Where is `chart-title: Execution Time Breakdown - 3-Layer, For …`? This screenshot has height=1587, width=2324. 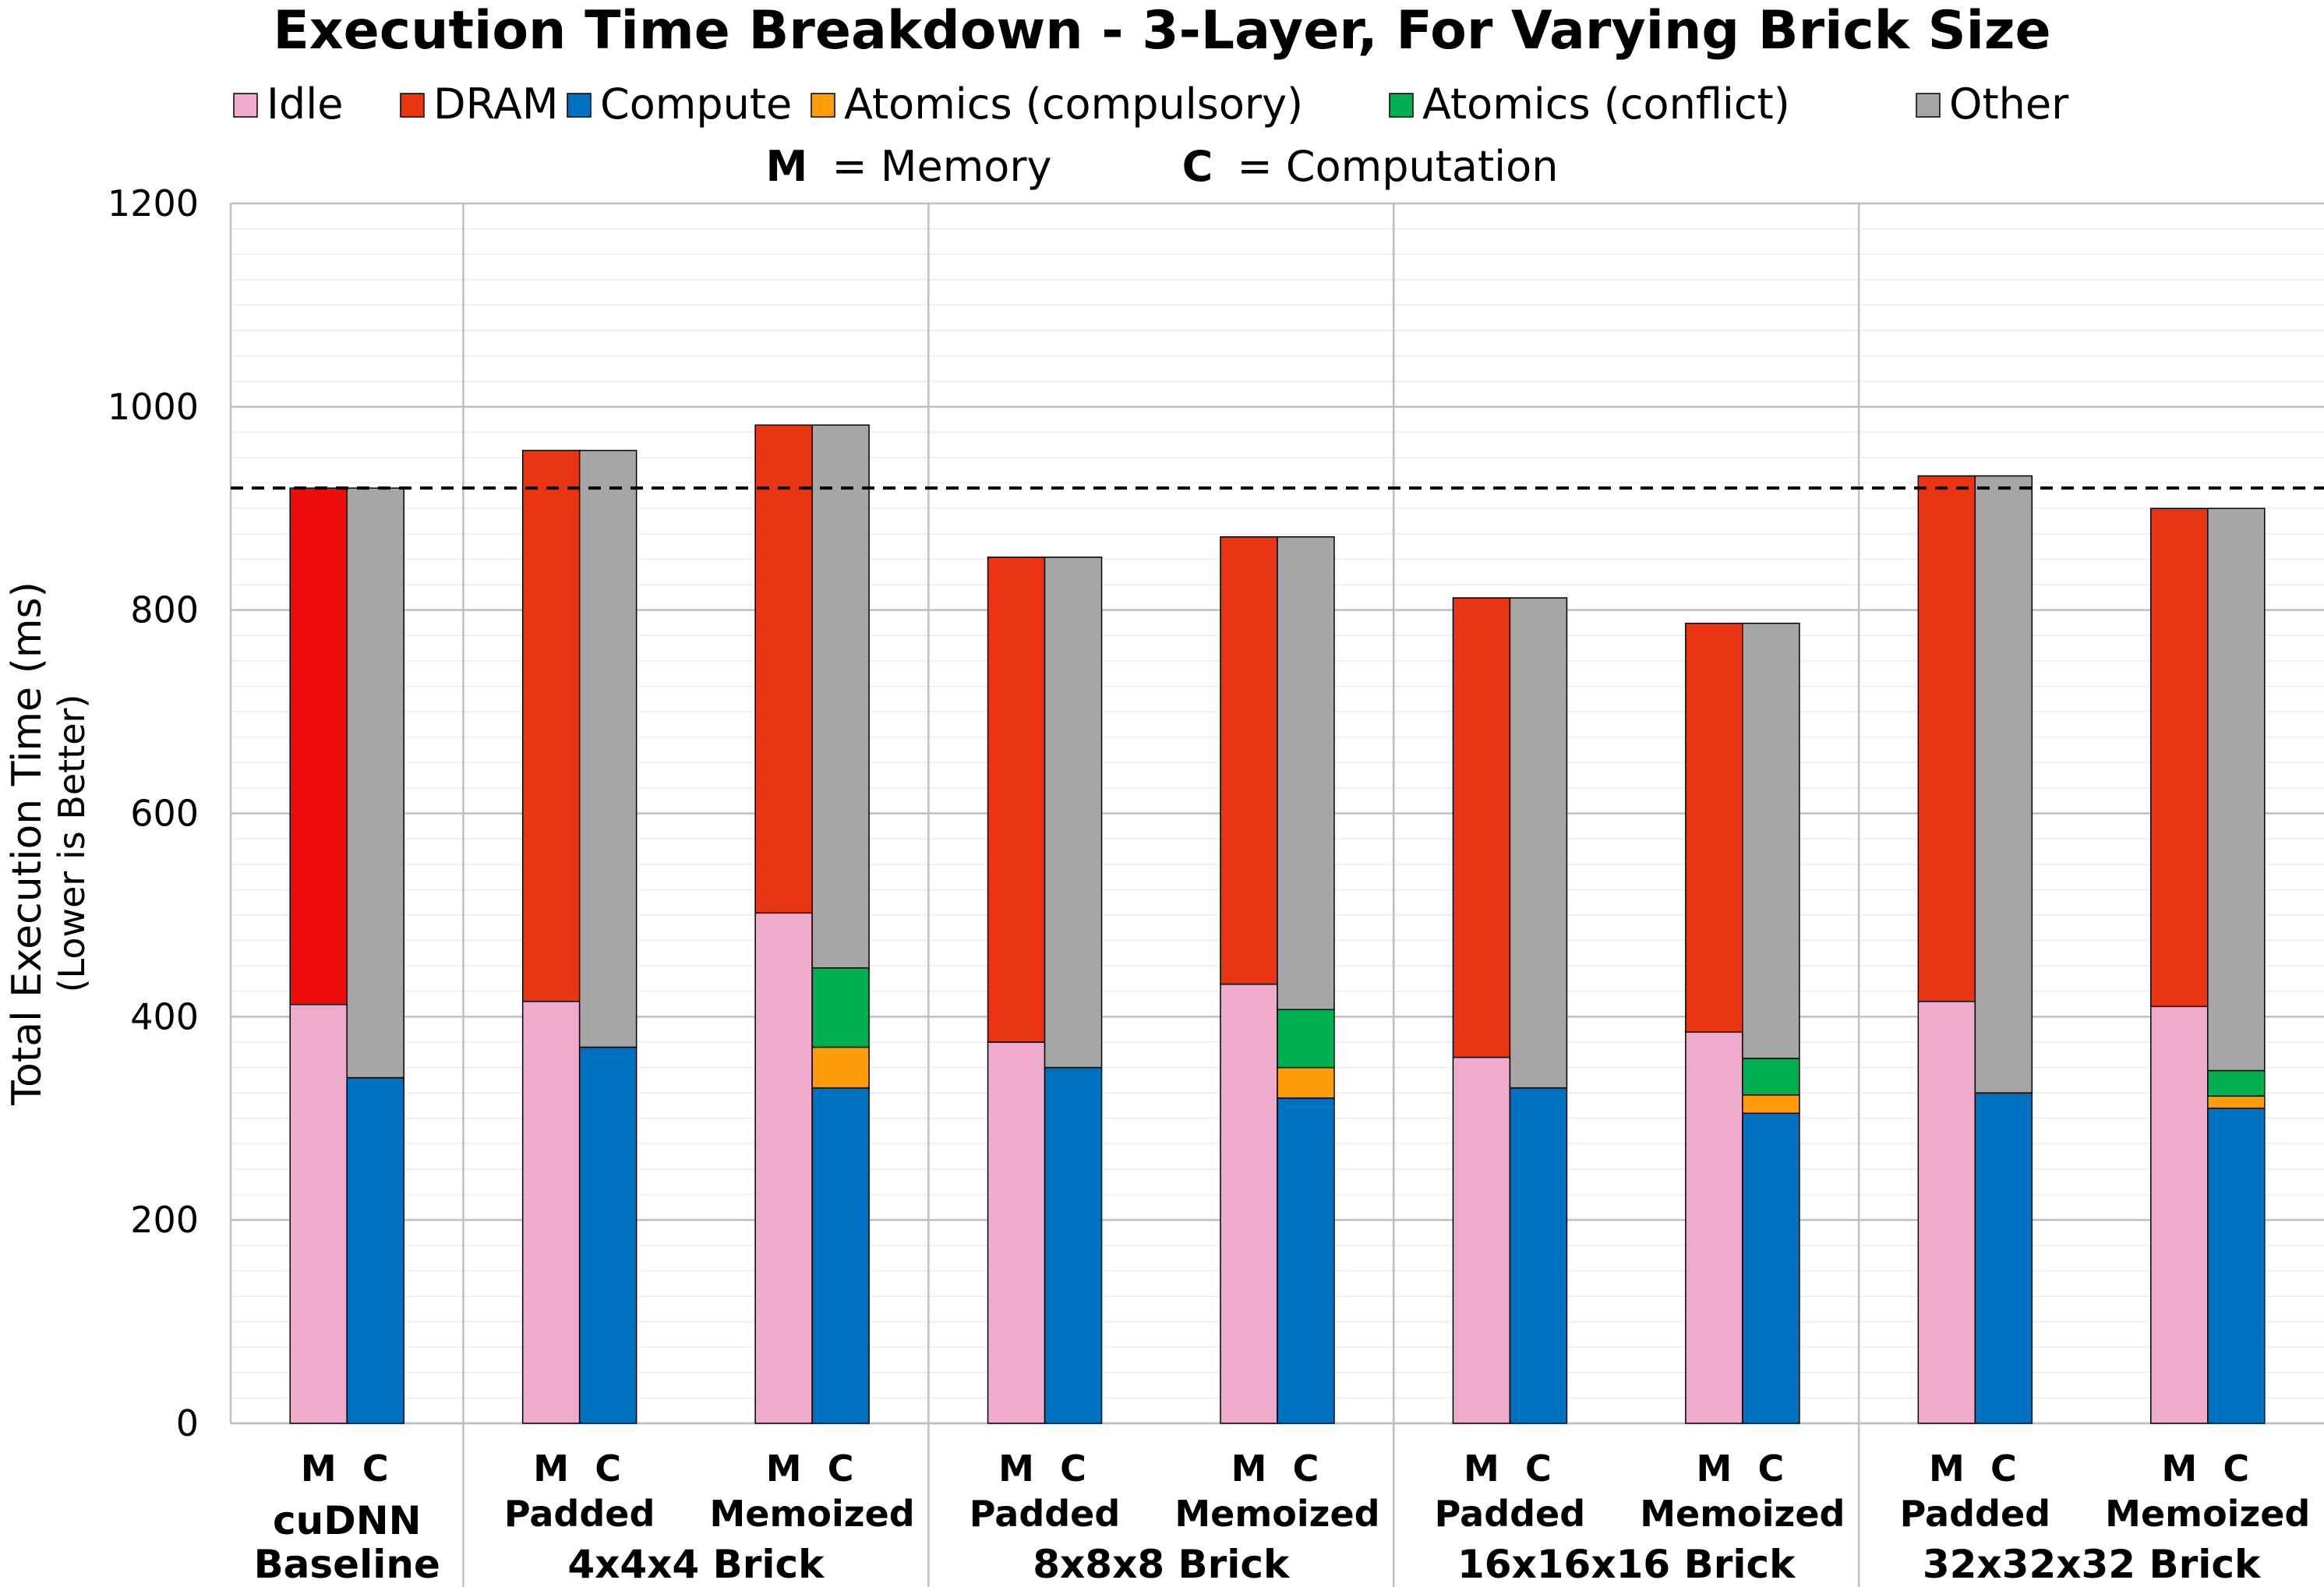 chart-title: Execution Time Breakdown - 3-Layer, For … is located at coordinates (1161, 31).